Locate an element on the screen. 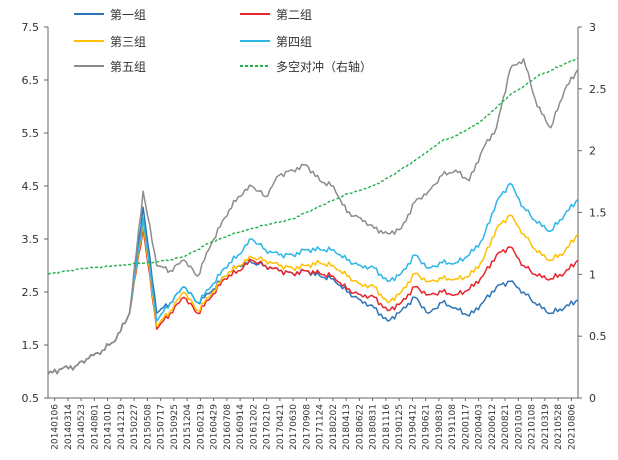 This screenshot has height=460, width=618. x-tick-label: 20140314 is located at coordinates (69, 427).